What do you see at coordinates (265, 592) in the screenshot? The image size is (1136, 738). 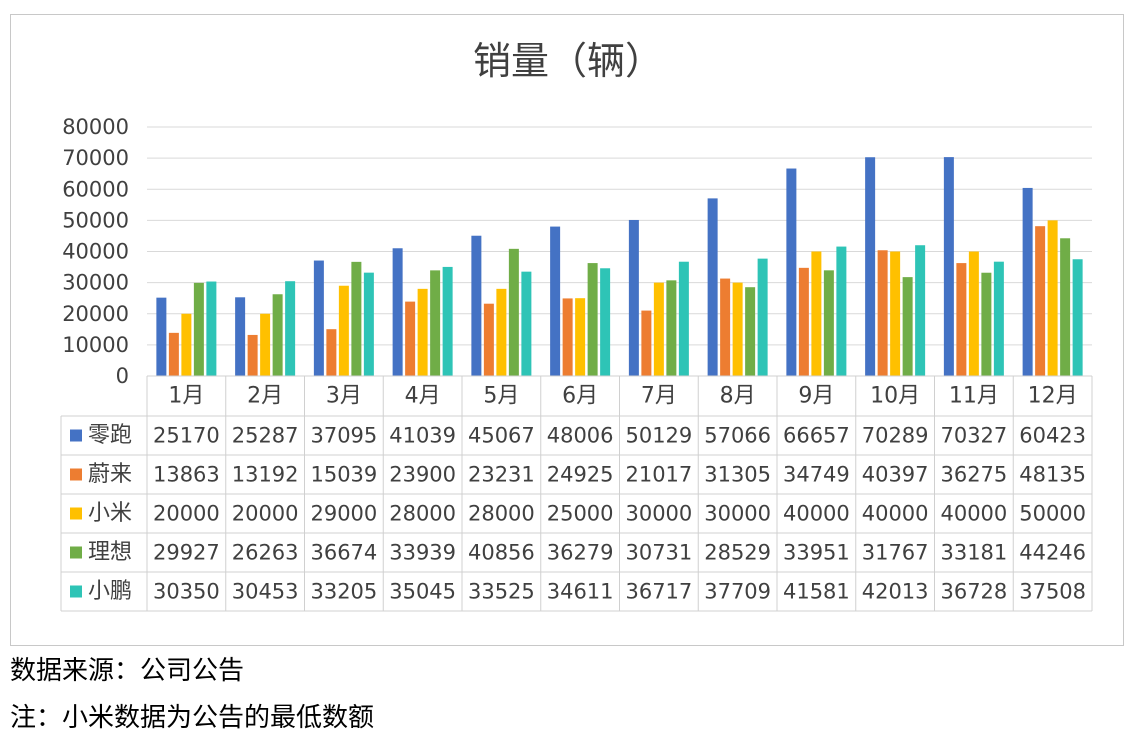 I see `data-label: 30453` at bounding box center [265, 592].